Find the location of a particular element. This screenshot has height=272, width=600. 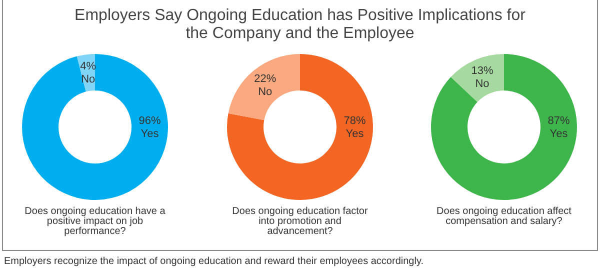

data-label: 13% is located at coordinates (482, 70).